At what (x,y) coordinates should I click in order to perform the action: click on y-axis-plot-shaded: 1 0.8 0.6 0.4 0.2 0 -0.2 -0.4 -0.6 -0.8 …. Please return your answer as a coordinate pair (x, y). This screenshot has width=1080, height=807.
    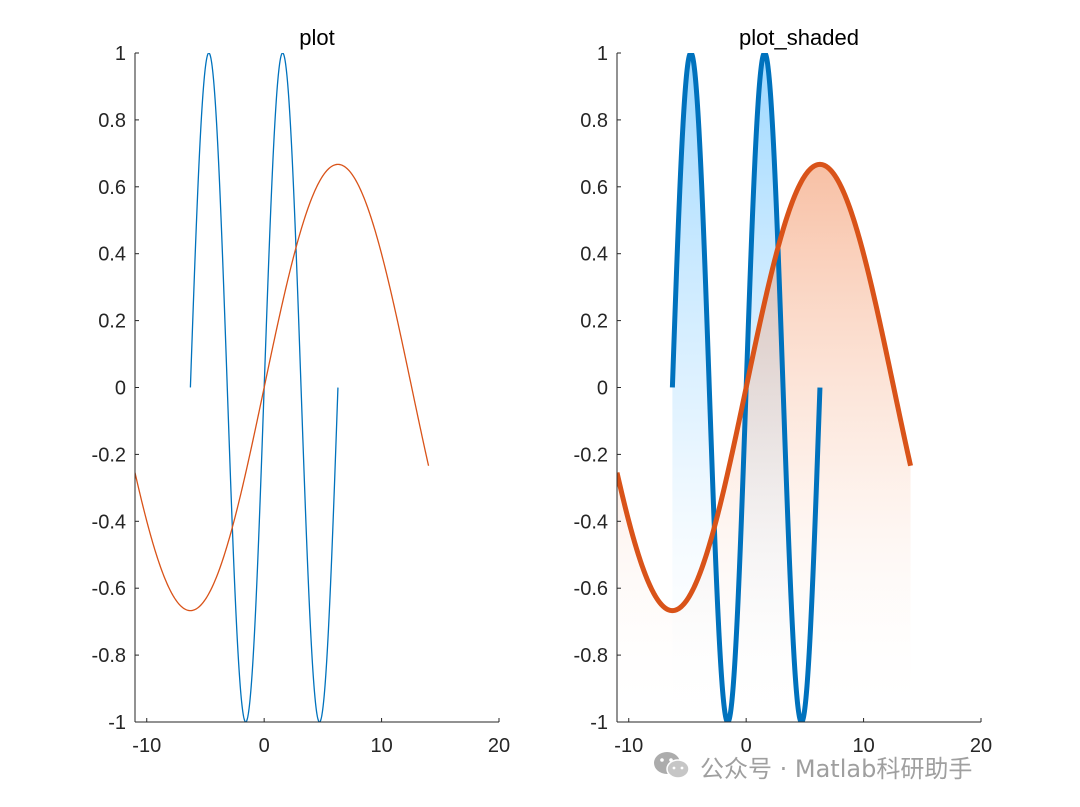
    Looking at the image, I should click on (597, 388).